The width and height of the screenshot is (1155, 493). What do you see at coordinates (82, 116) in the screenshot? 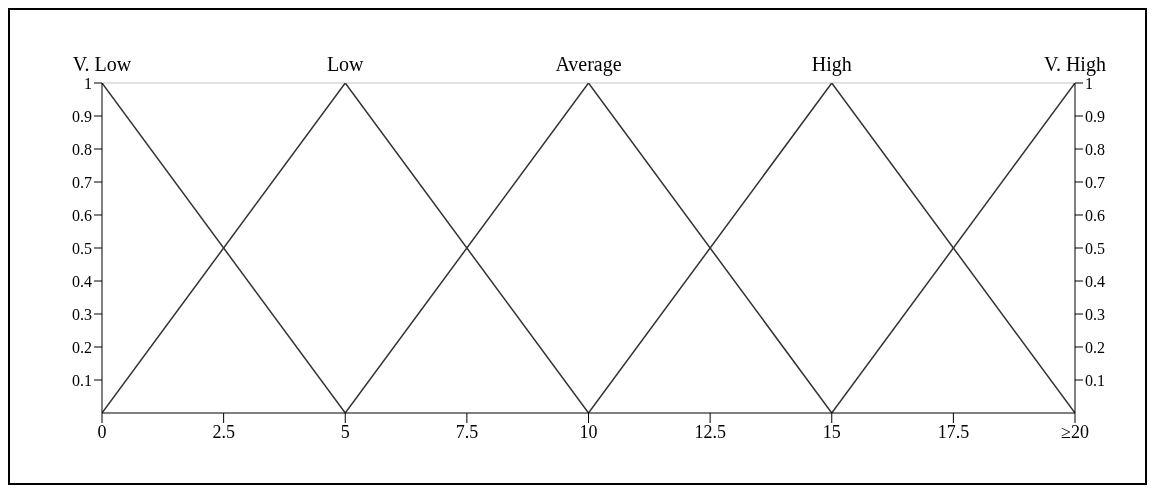
I see `y-tick-label: 0.9` at bounding box center [82, 116].